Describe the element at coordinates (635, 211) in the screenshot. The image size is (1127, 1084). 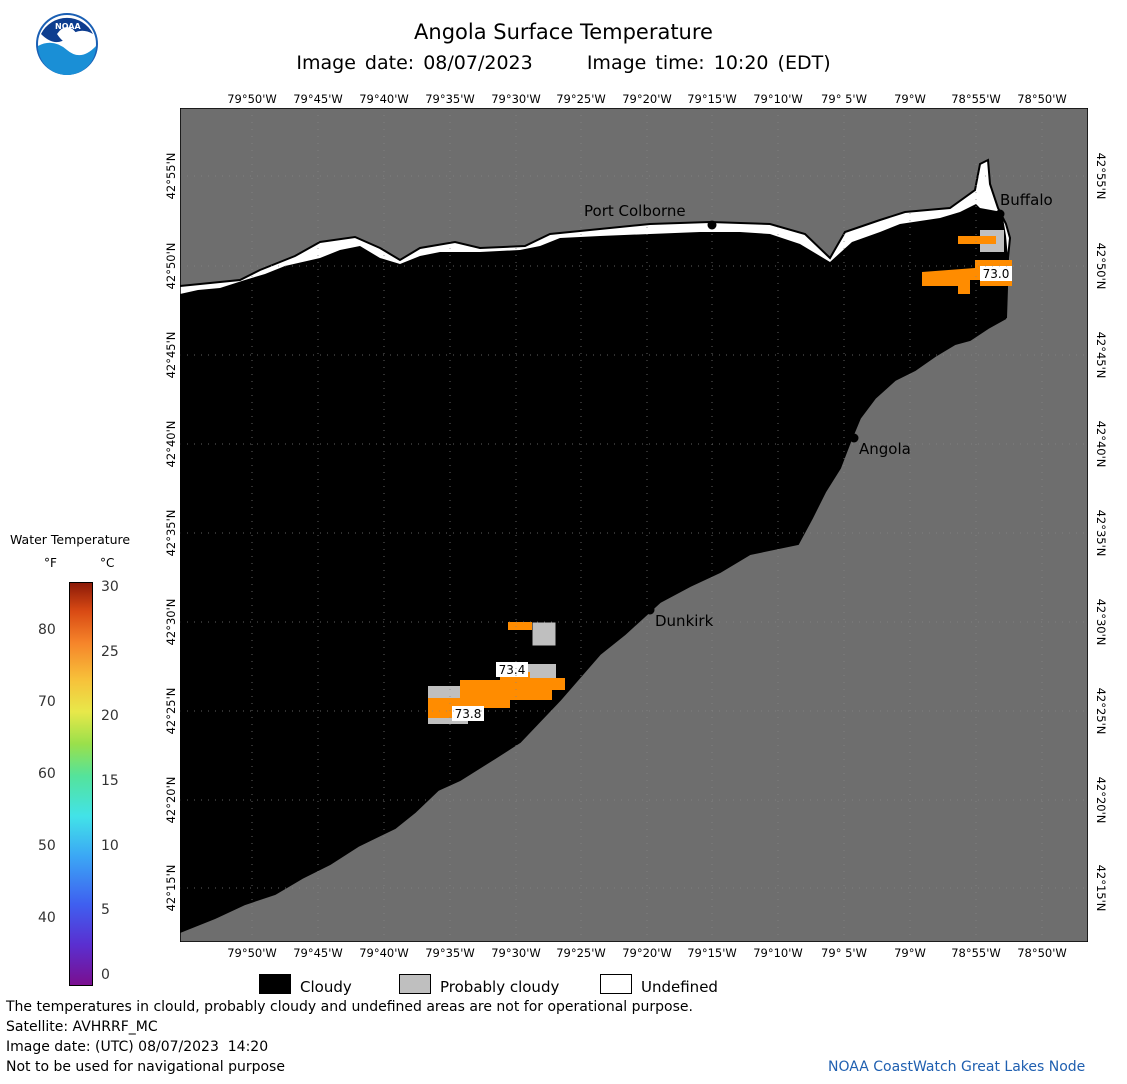
I see `place-label-port-colborne: Port Colborne` at that location.